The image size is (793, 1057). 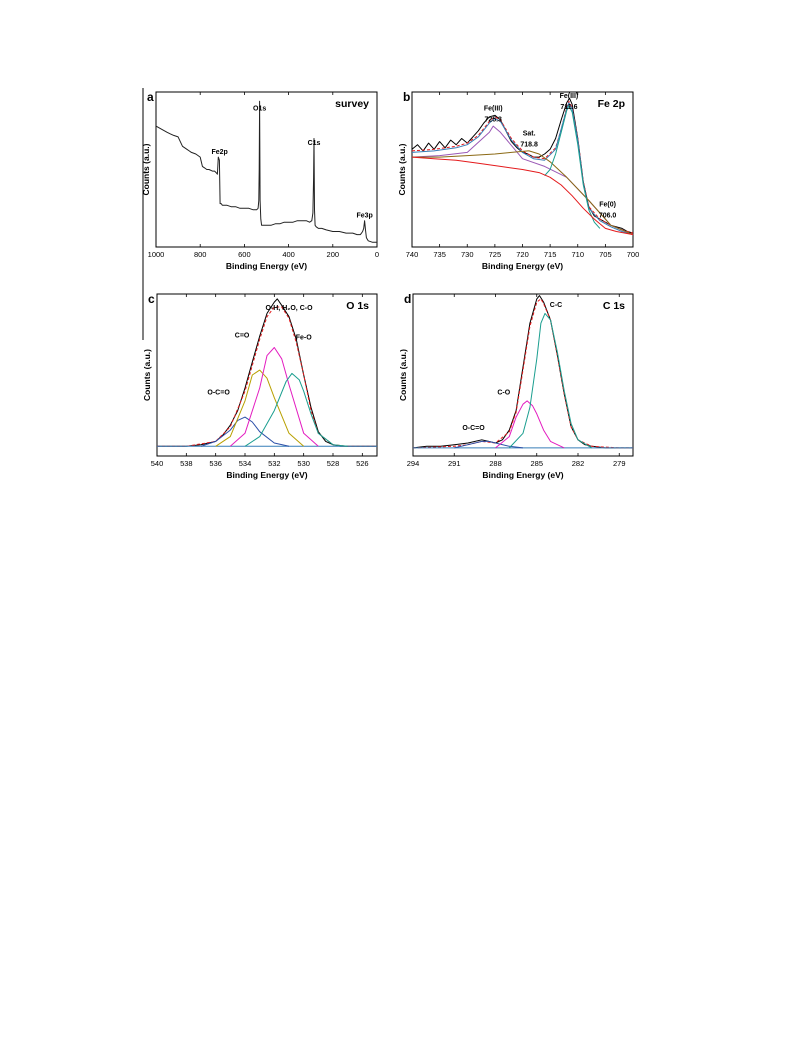 I want to click on x-tick-label: 700, so click(x=633, y=254).